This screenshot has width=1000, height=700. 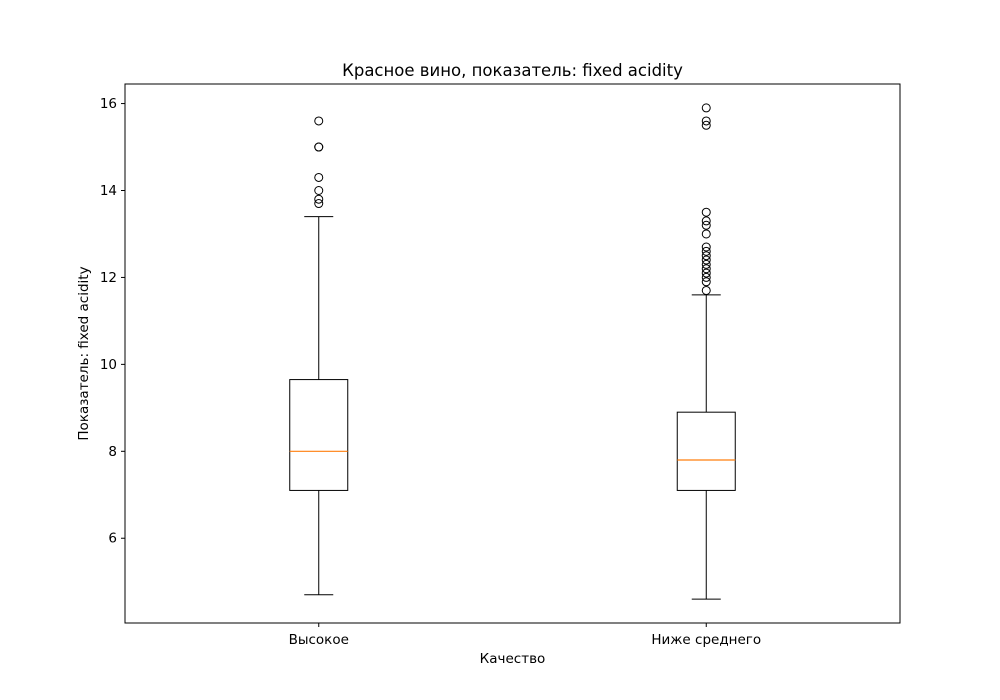 What do you see at coordinates (108, 278) in the screenshot?
I see `y-tick-label: 12` at bounding box center [108, 278].